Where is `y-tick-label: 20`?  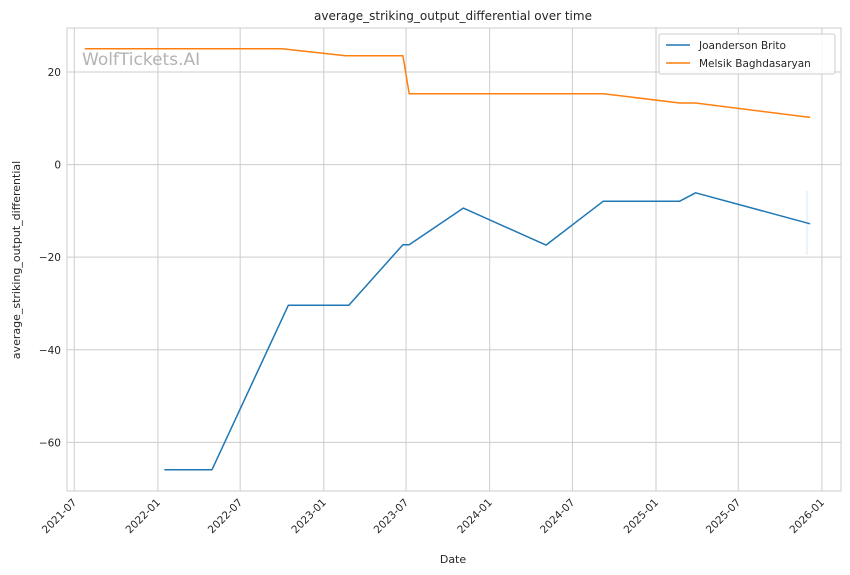 y-tick-label: 20 is located at coordinates (54, 73).